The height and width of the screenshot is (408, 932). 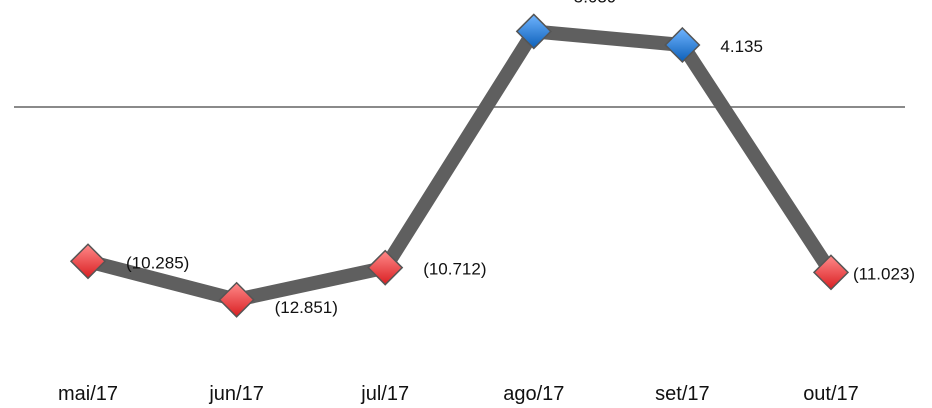 I want to click on data-label: 5.039, so click(x=595, y=3).